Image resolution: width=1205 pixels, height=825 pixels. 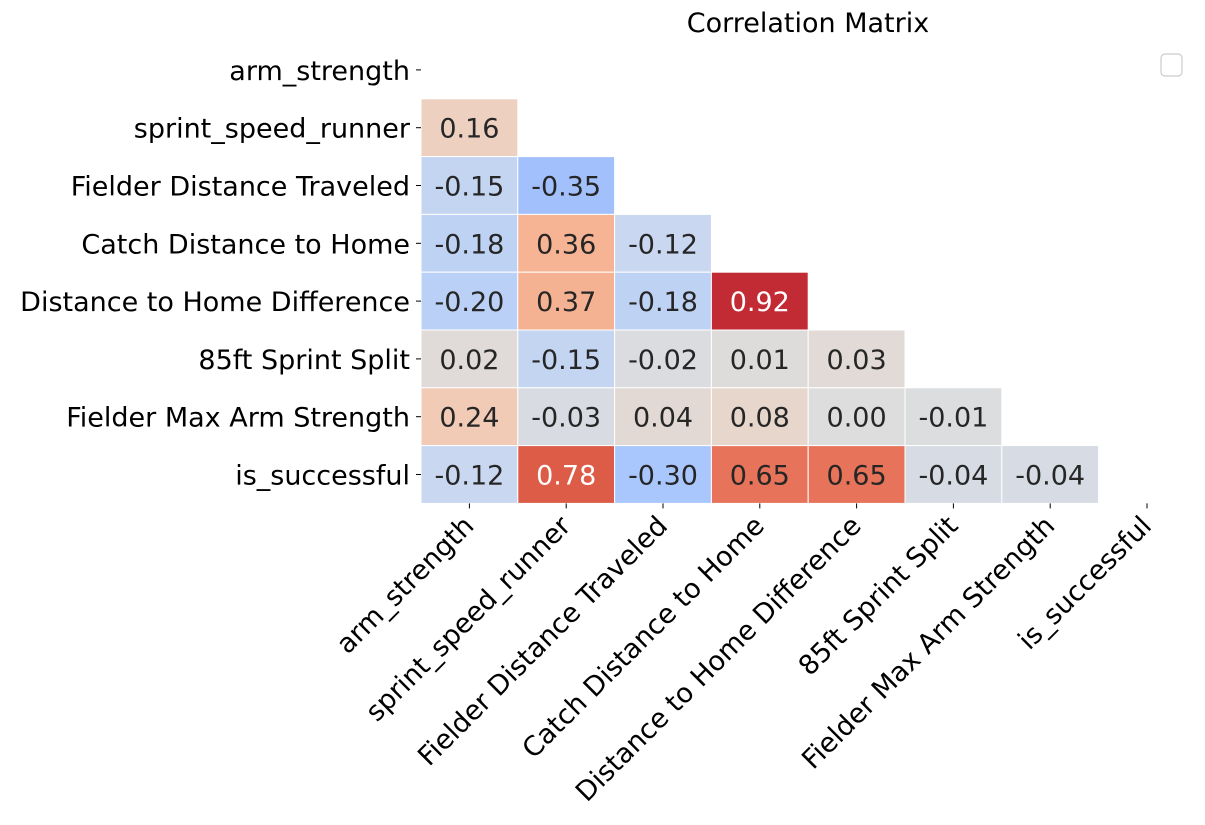 I want to click on heatmap-cell-label: 0.03, so click(x=857, y=360).